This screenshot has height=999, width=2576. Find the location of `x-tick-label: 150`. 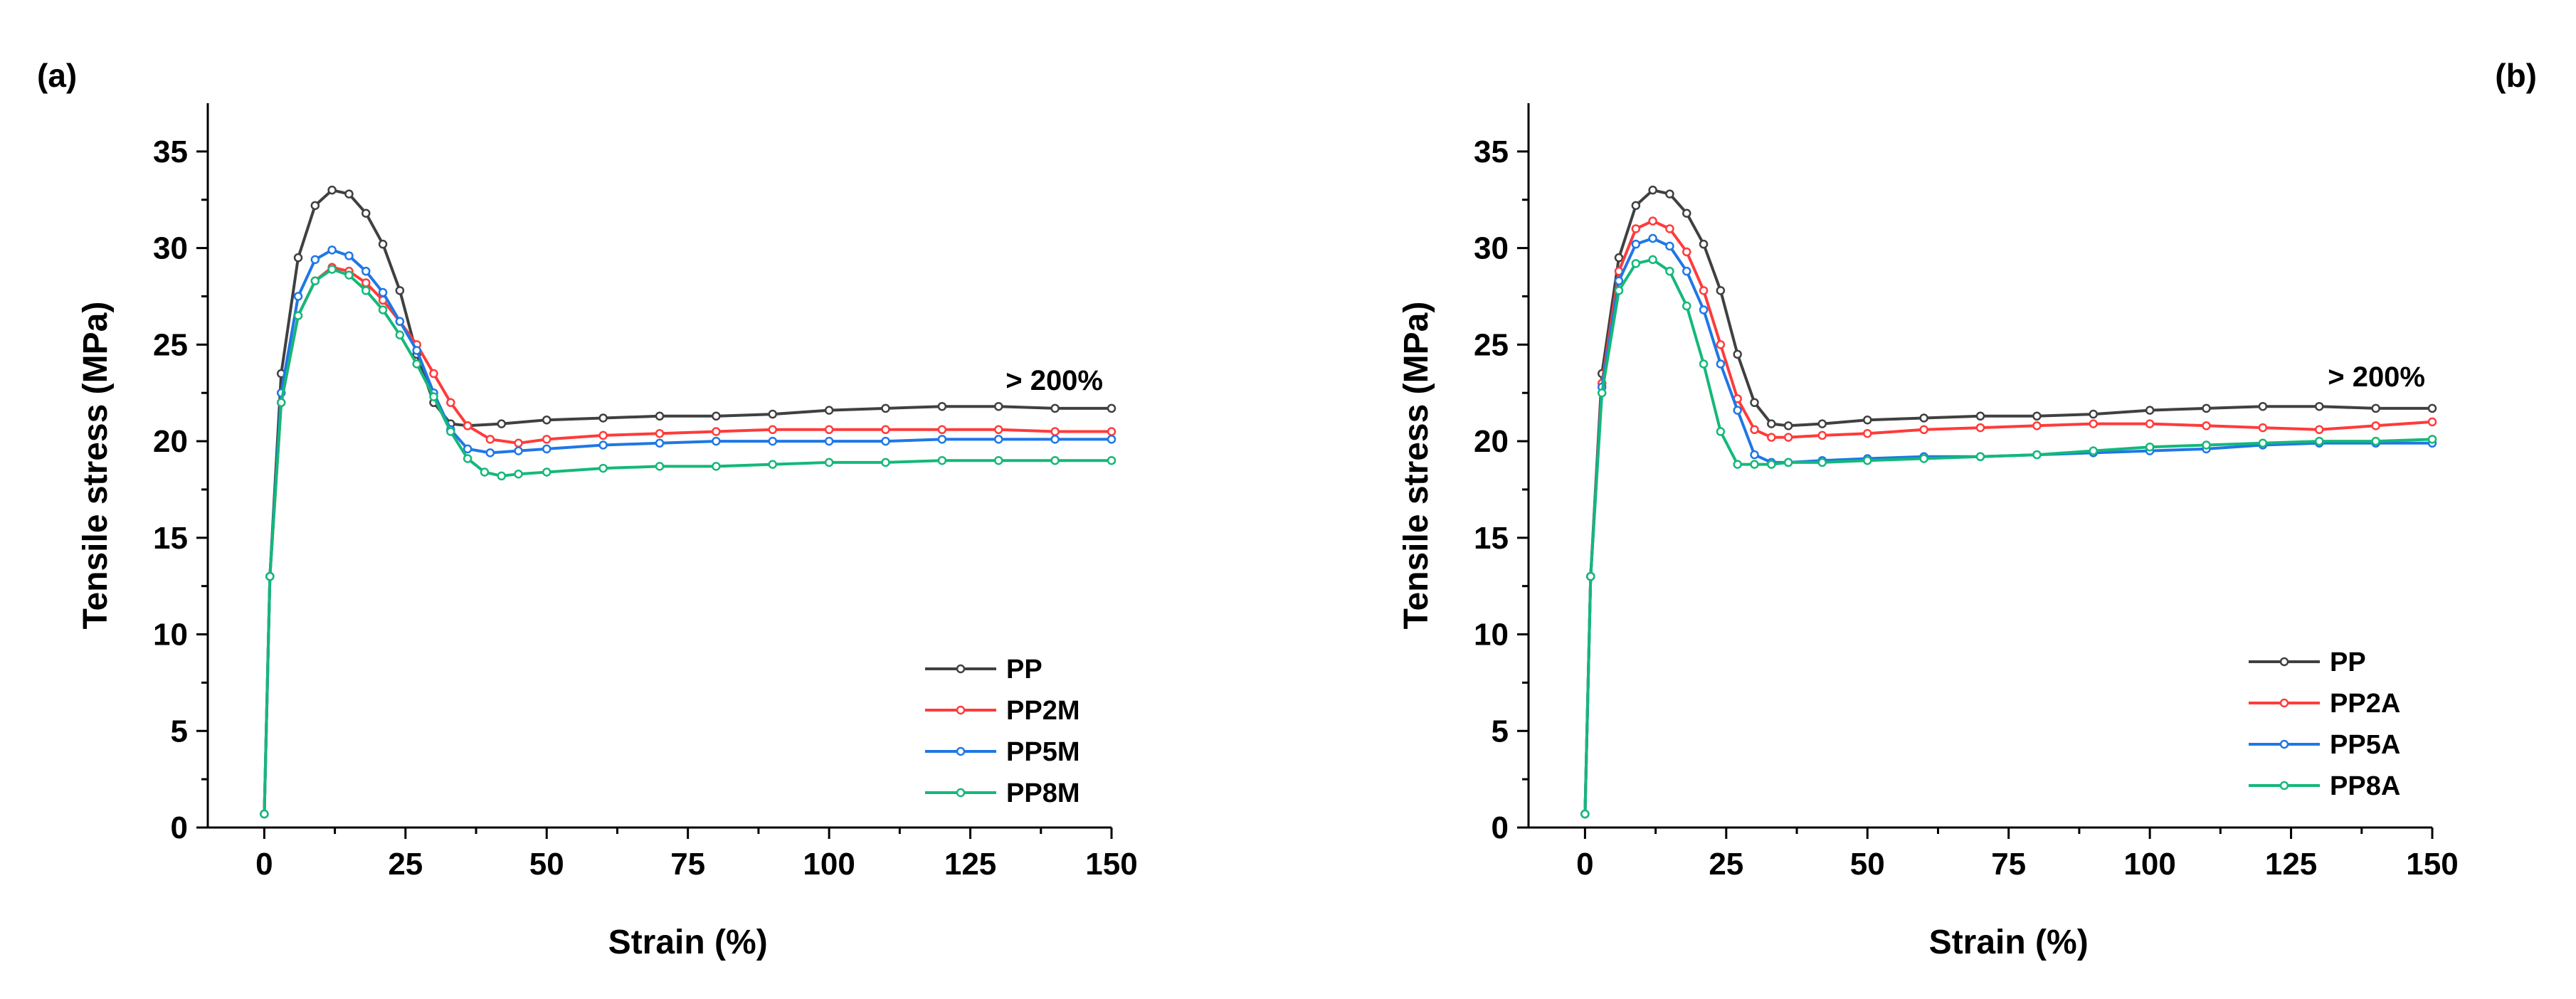

x-tick-label: 150 is located at coordinates (1111, 865).